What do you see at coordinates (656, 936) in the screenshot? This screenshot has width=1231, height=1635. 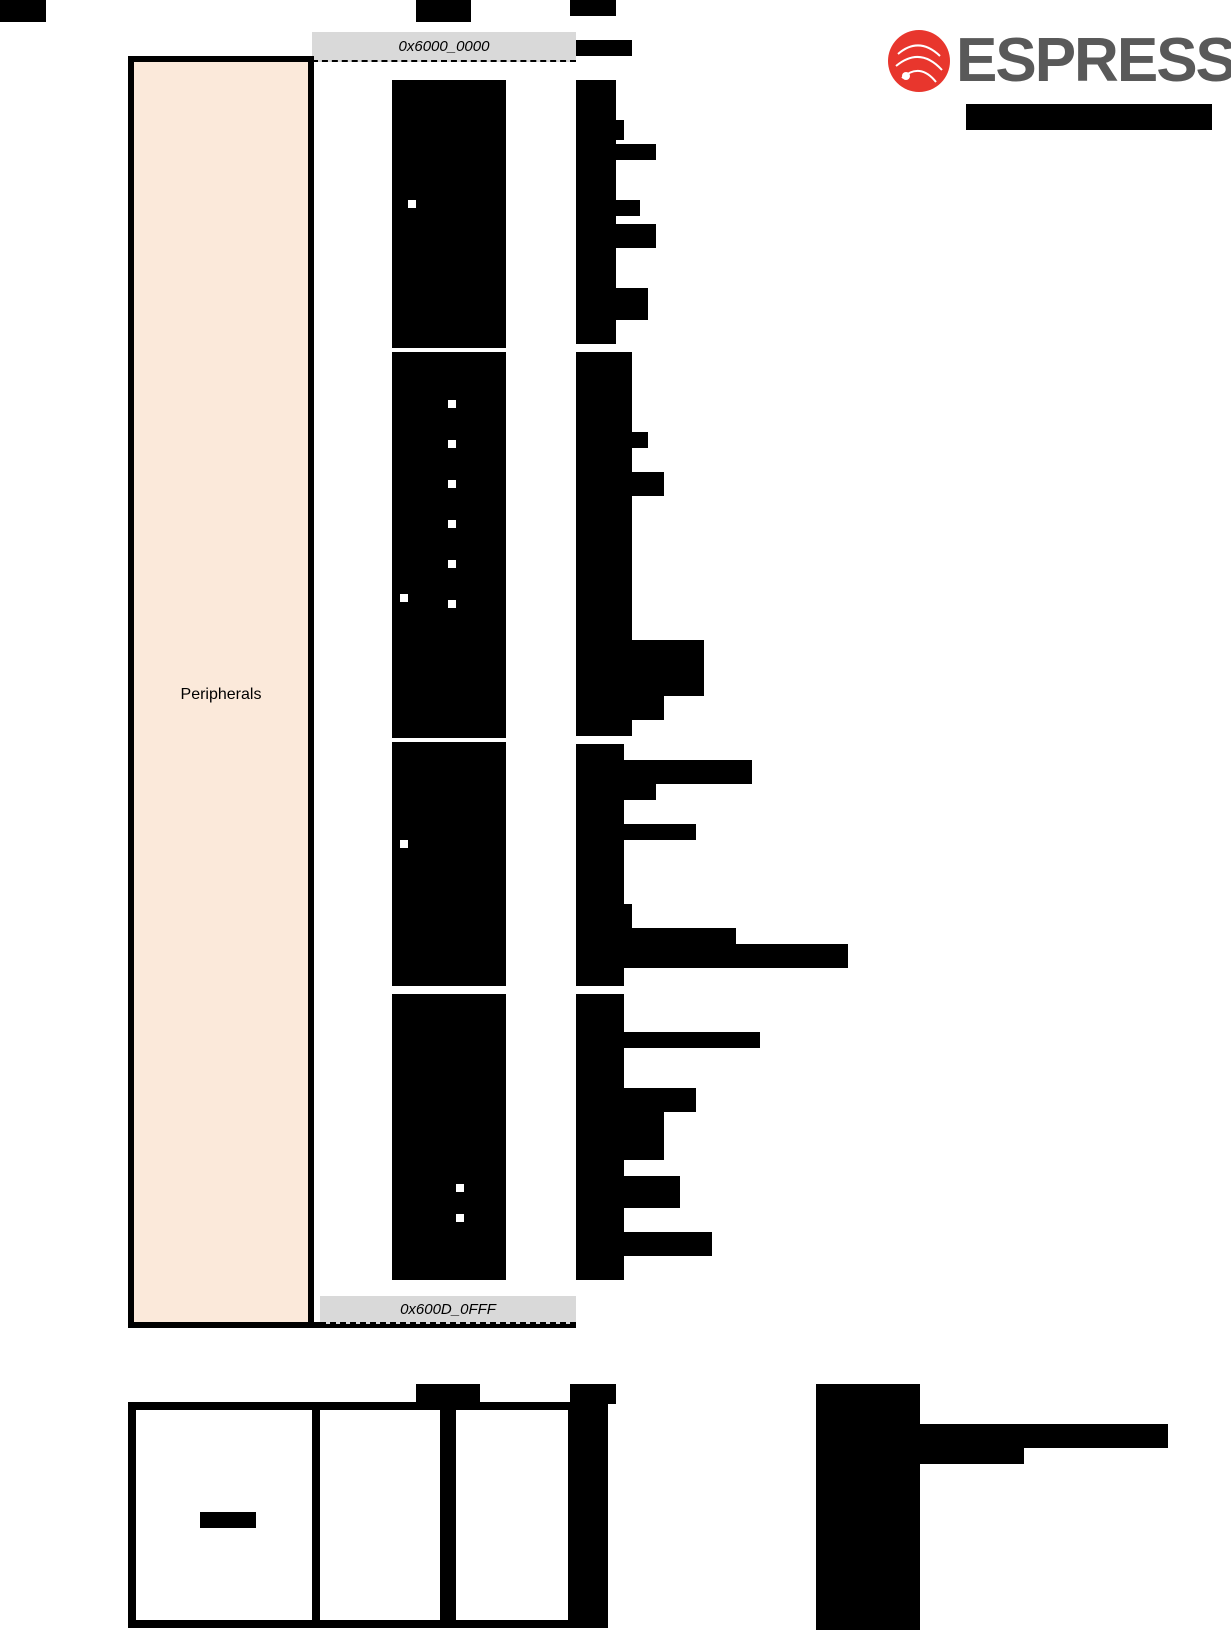 I see `redacted-addresses-3f` at bounding box center [656, 936].